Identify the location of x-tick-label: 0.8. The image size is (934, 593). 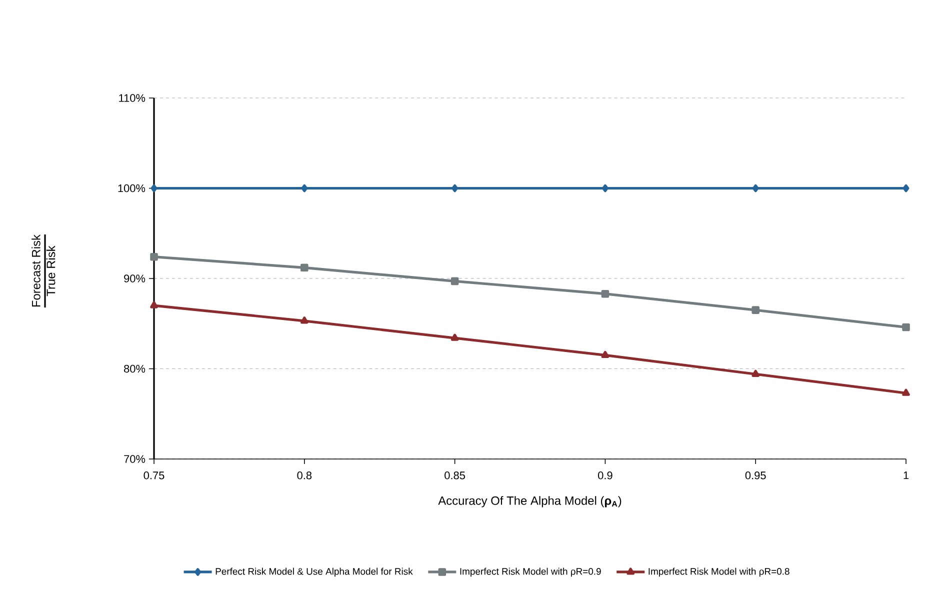
(304, 476).